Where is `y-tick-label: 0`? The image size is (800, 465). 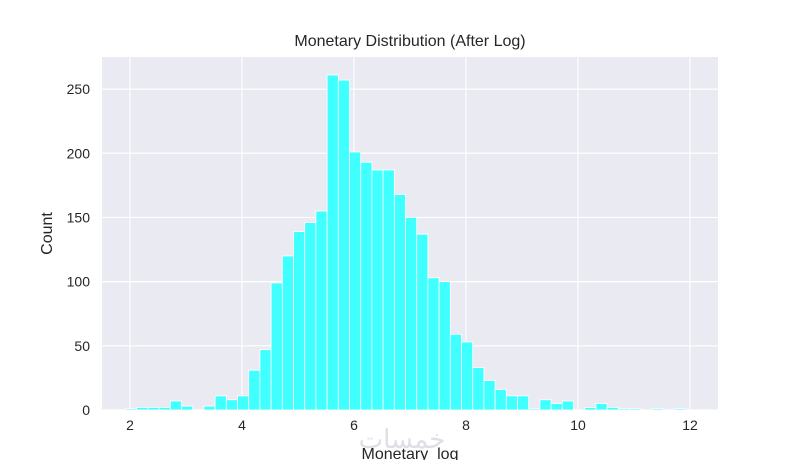
y-tick-label: 0 is located at coordinates (86, 410).